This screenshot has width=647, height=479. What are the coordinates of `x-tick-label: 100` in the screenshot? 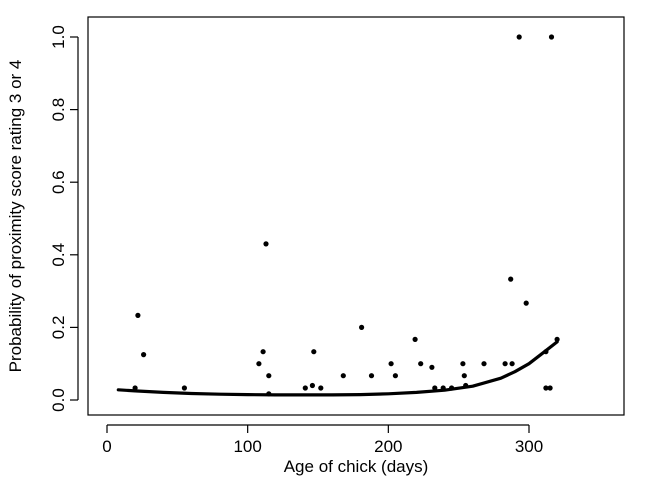 It's located at (247, 446).